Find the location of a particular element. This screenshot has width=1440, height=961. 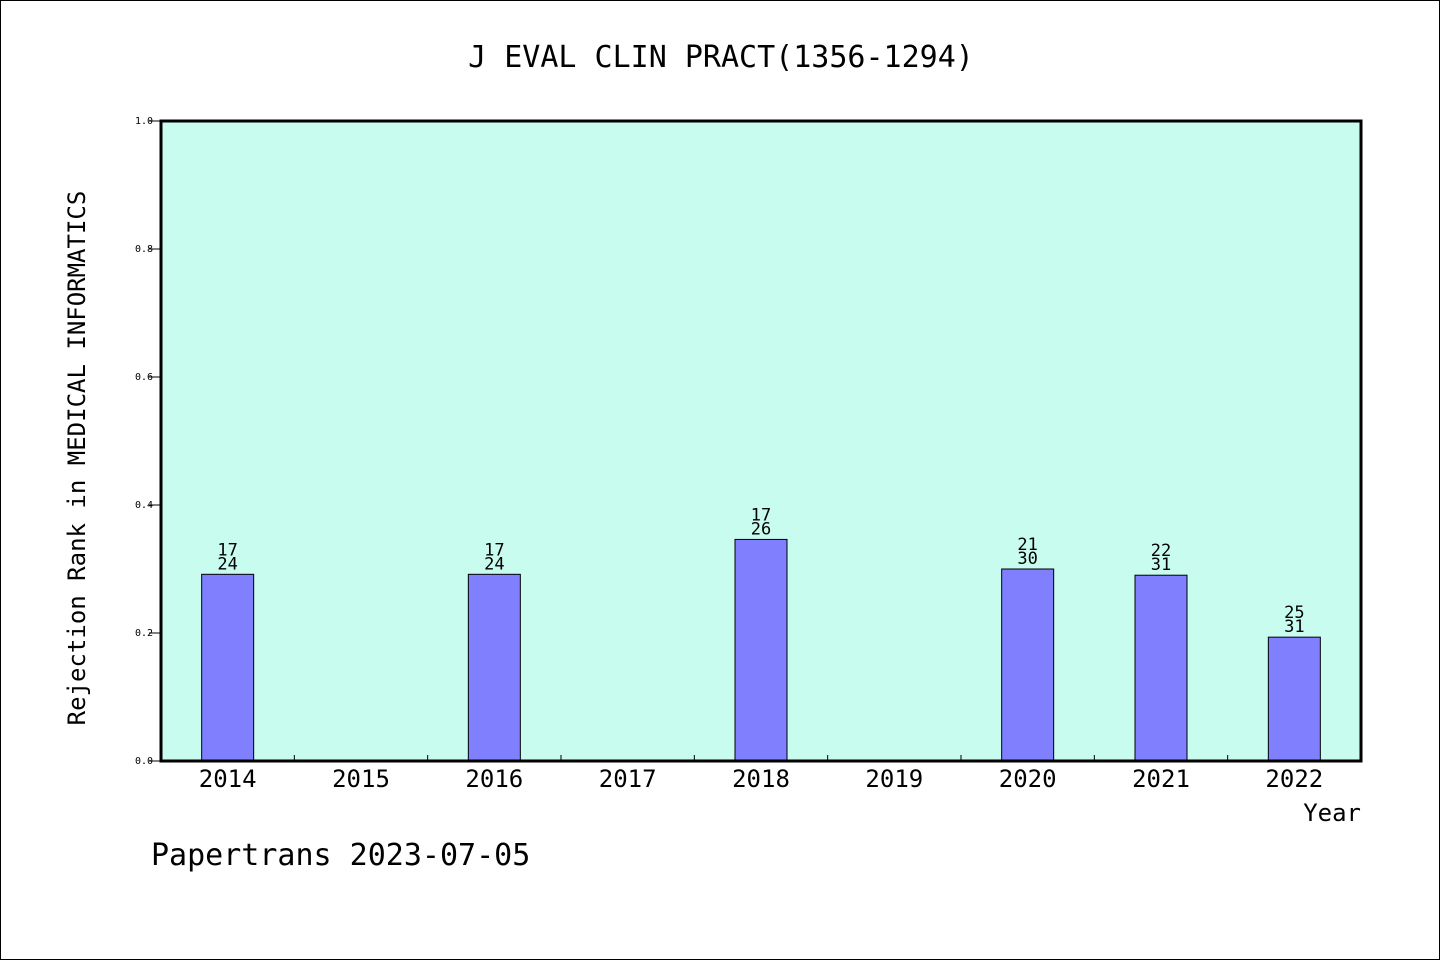

bar-label-bottom: 26 is located at coordinates (761, 529).